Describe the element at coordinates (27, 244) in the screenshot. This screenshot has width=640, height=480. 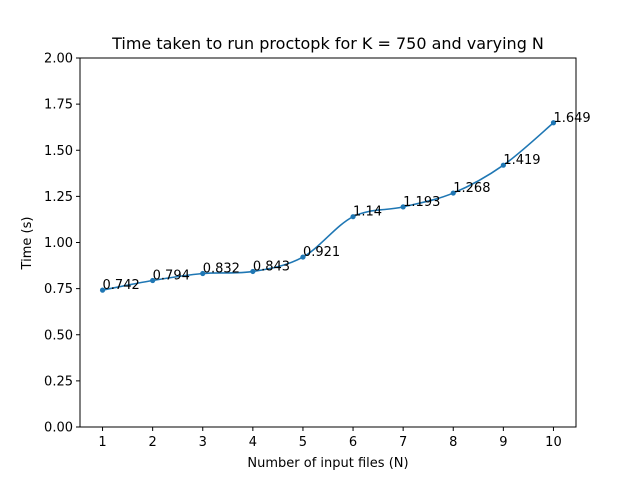
I see `y-axis-label: Time (s)` at that location.